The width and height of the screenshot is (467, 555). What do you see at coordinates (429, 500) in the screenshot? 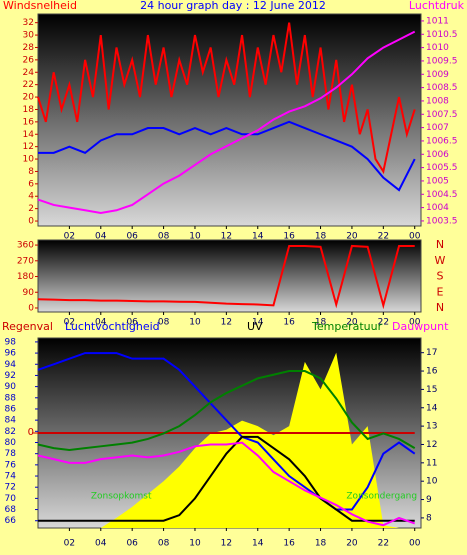
I see `y2-tick-label: 9` at bounding box center [429, 500].